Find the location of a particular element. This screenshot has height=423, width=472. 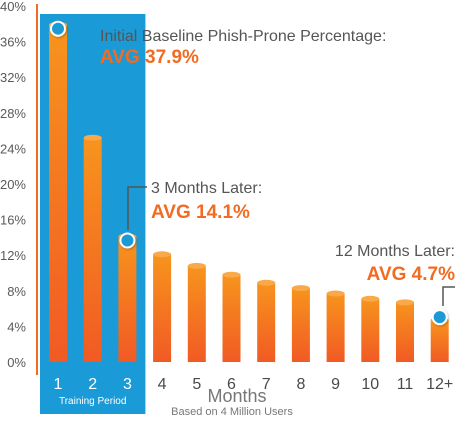

y-axis-ticks: 0% 4% 8% 12% 16% 20% 24% 28% 32% 36% 40% is located at coordinates (13, 185).